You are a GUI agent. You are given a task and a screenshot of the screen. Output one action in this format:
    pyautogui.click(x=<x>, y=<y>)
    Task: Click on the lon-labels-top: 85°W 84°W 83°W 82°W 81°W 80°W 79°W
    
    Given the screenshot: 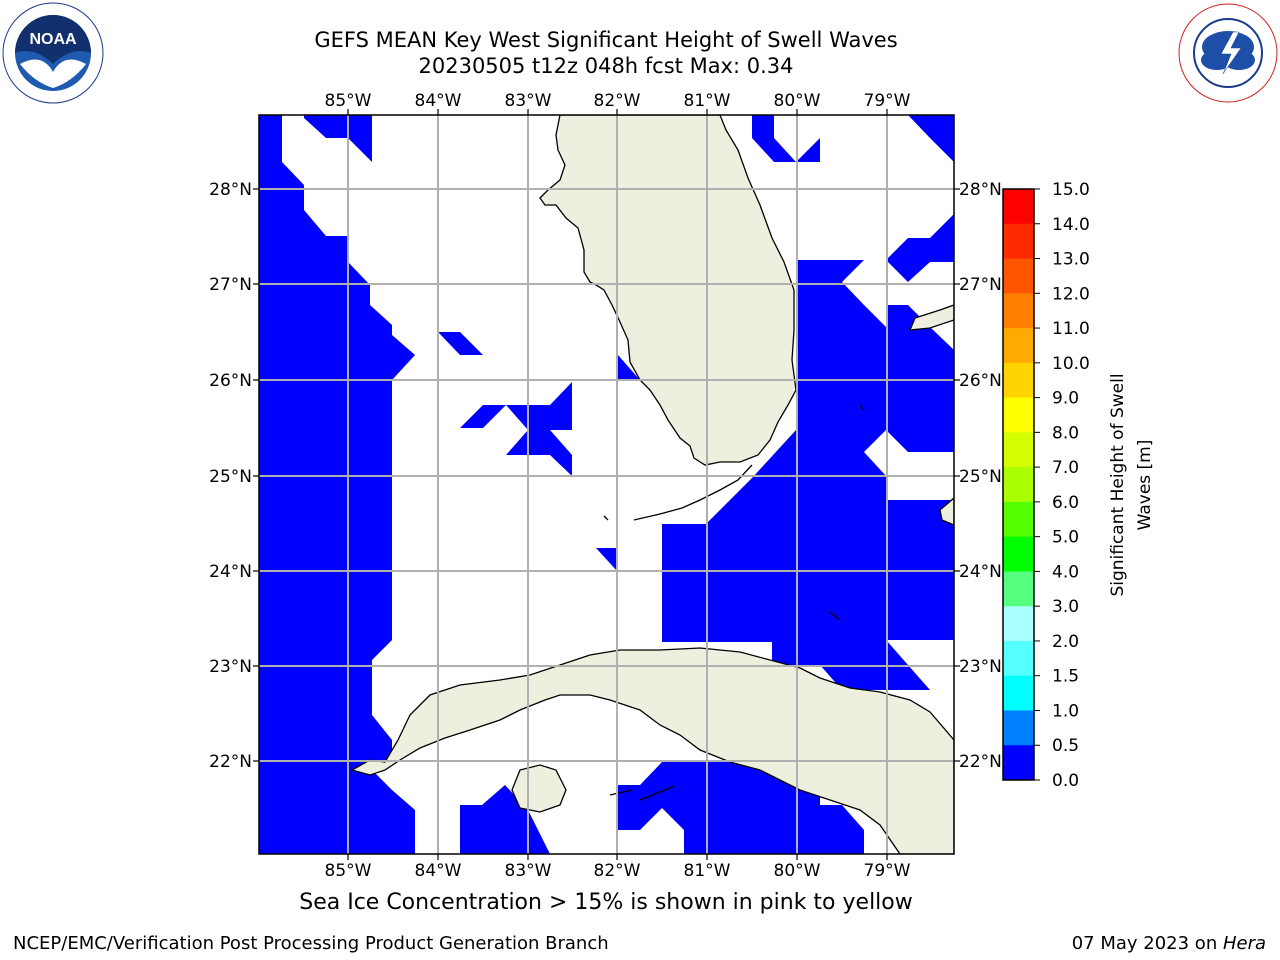 What is the action you would take?
    pyautogui.click(x=618, y=101)
    